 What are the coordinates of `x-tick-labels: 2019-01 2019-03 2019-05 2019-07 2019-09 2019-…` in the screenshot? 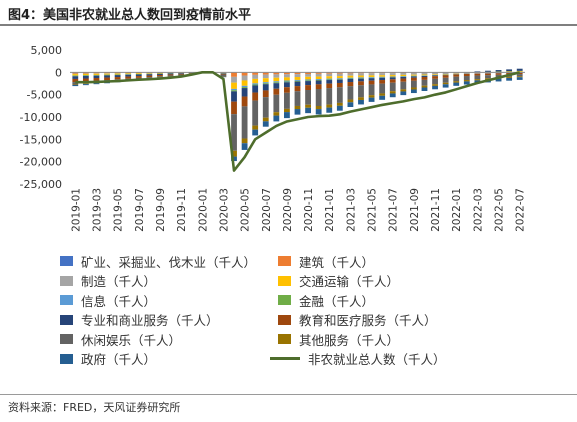 It's located at (298, 210).